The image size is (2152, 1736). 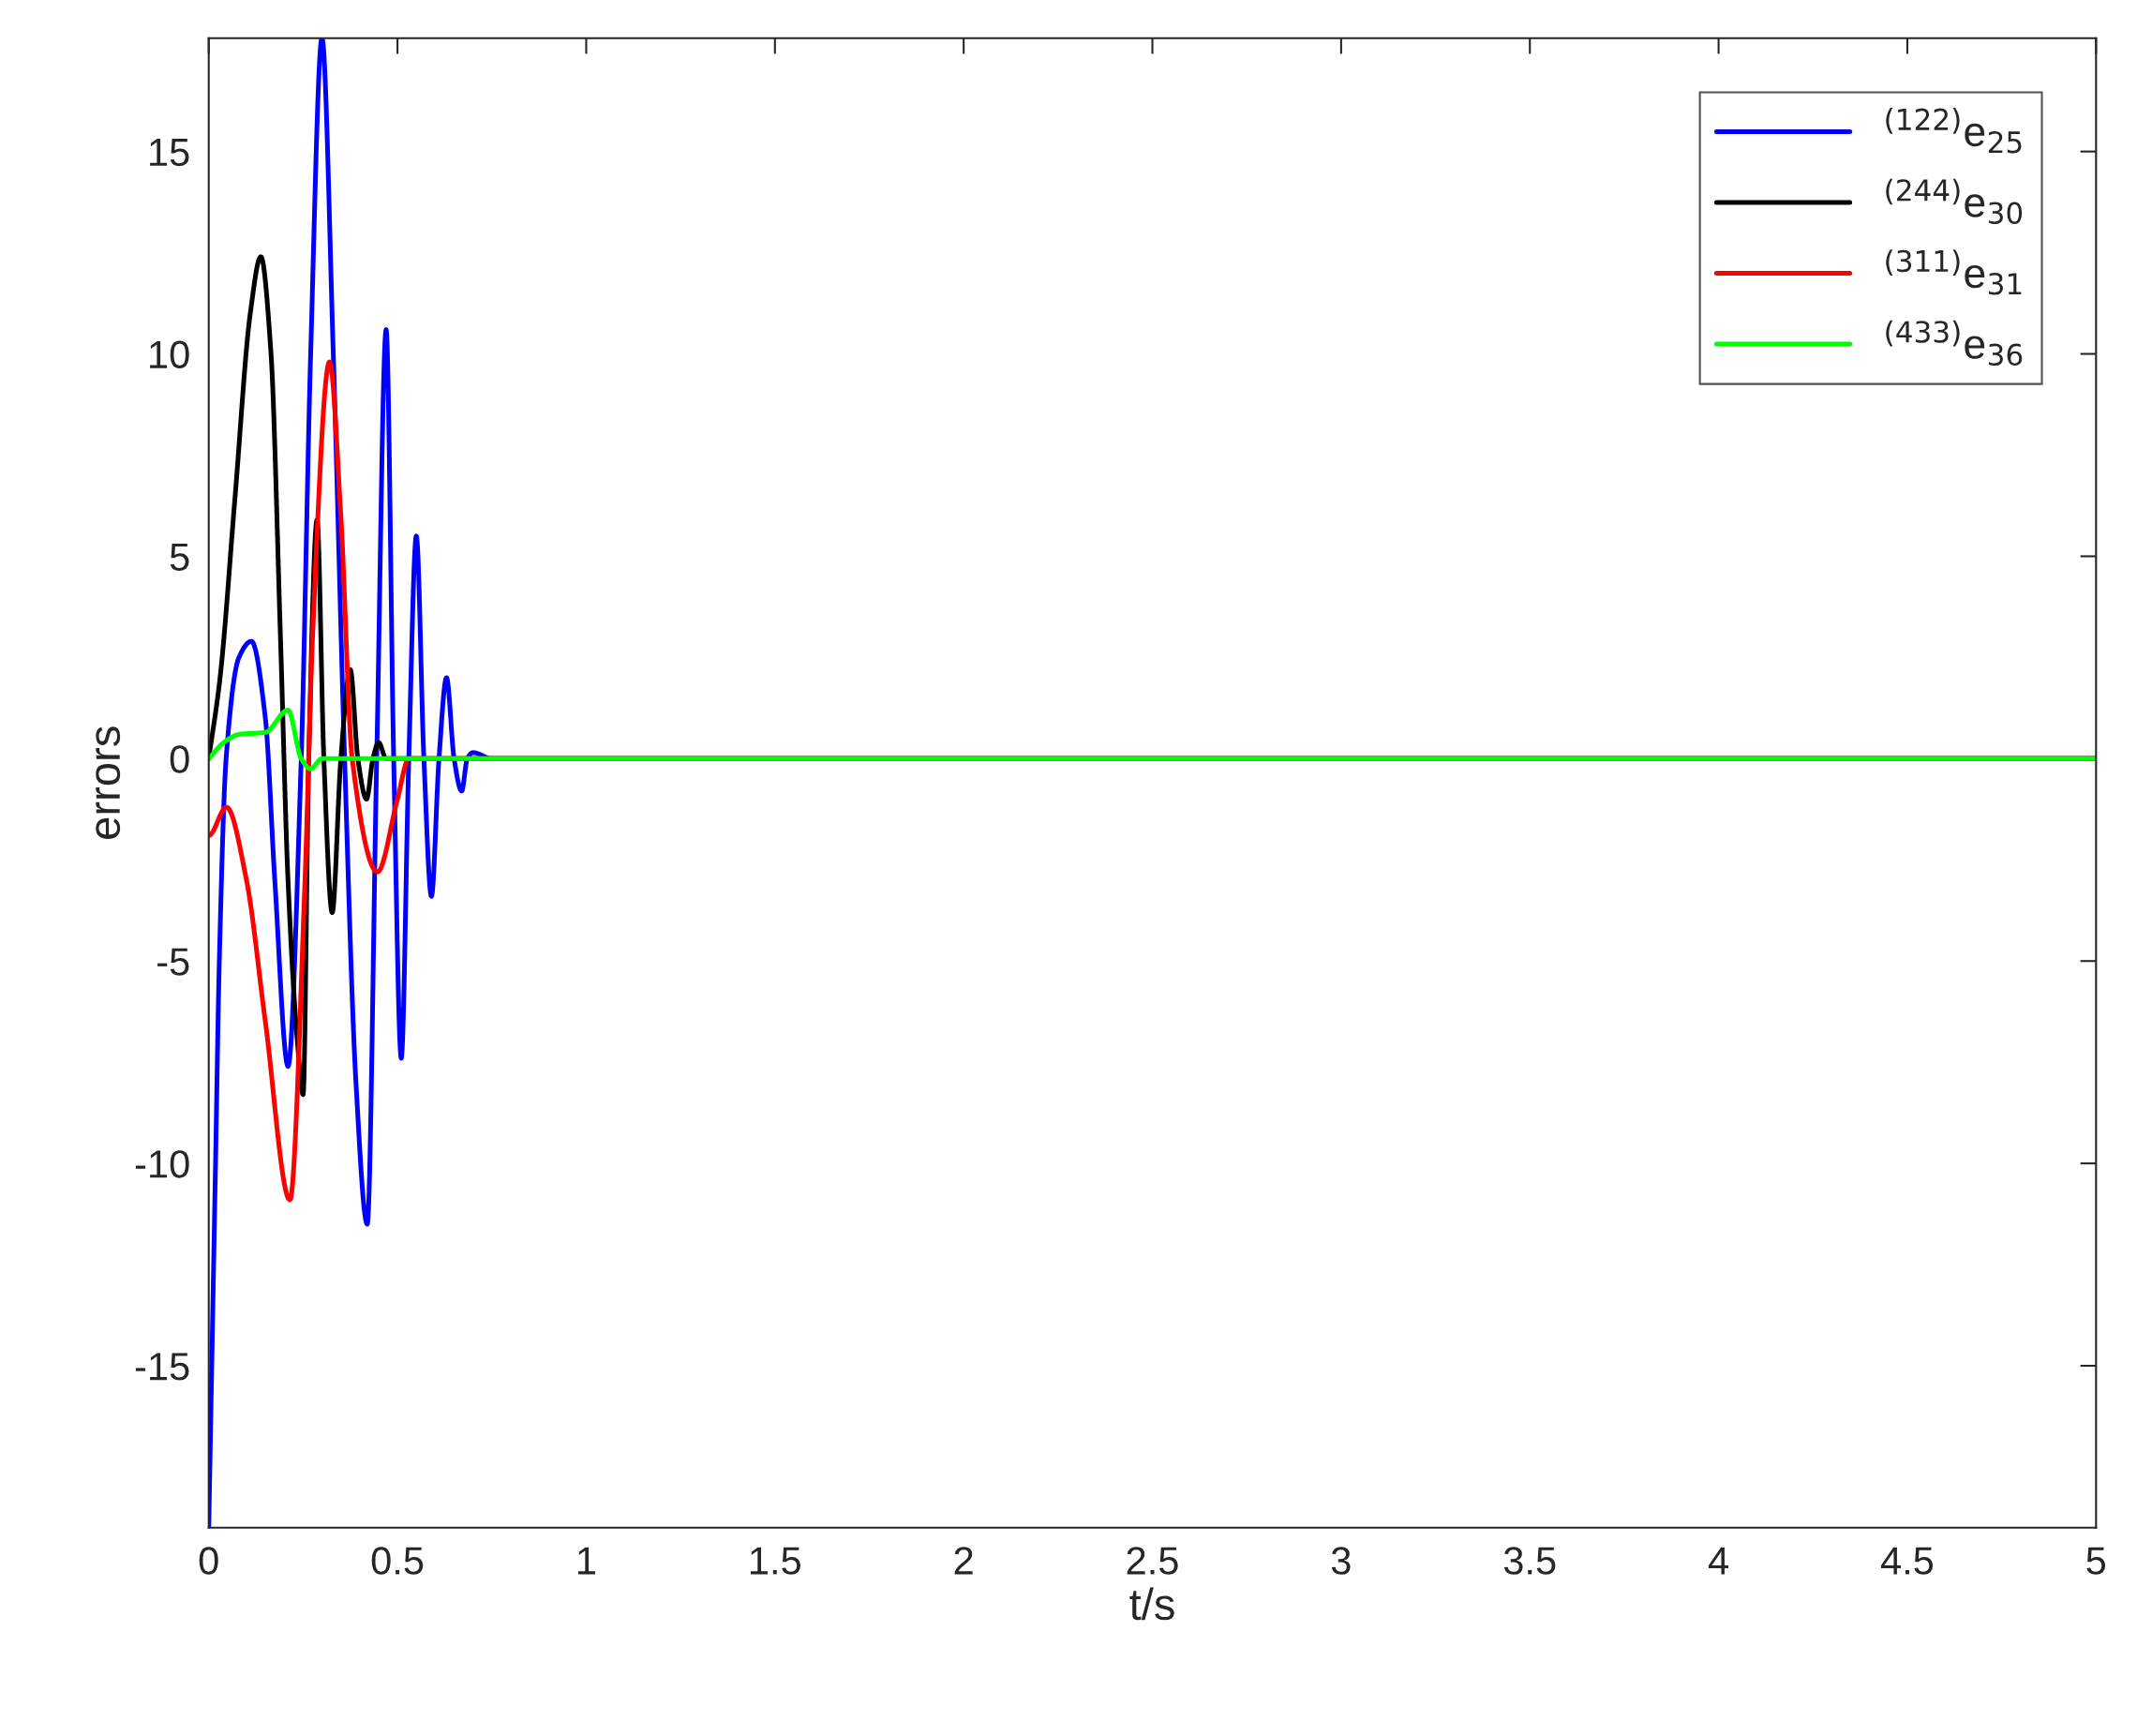 What do you see at coordinates (397, 1561) in the screenshot?
I see `x-tick-label: 0.5` at bounding box center [397, 1561].